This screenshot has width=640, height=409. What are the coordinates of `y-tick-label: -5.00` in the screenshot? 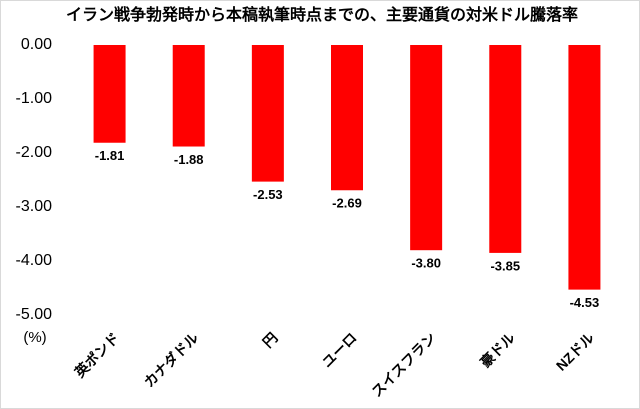 It's located at (34, 314).